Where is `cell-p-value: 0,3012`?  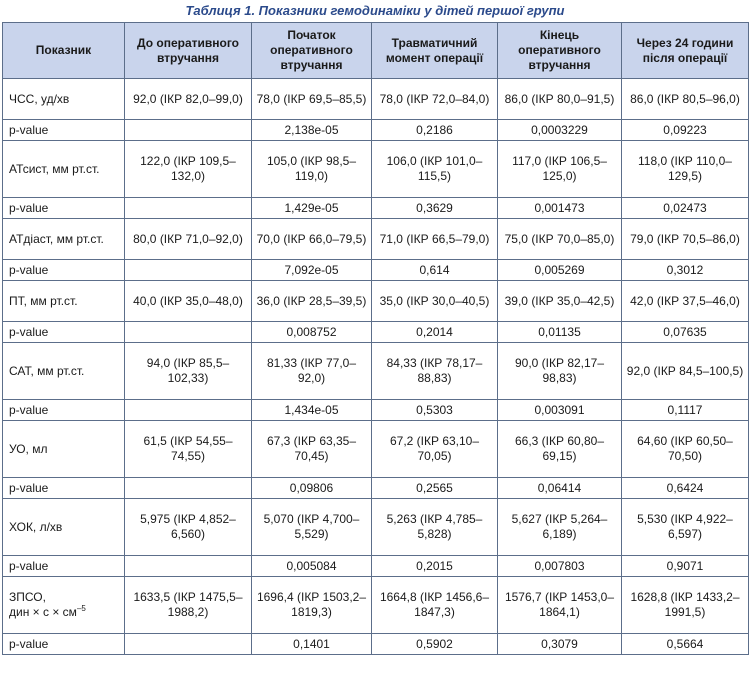 cell-p-value: 0,3012 is located at coordinates (685, 270).